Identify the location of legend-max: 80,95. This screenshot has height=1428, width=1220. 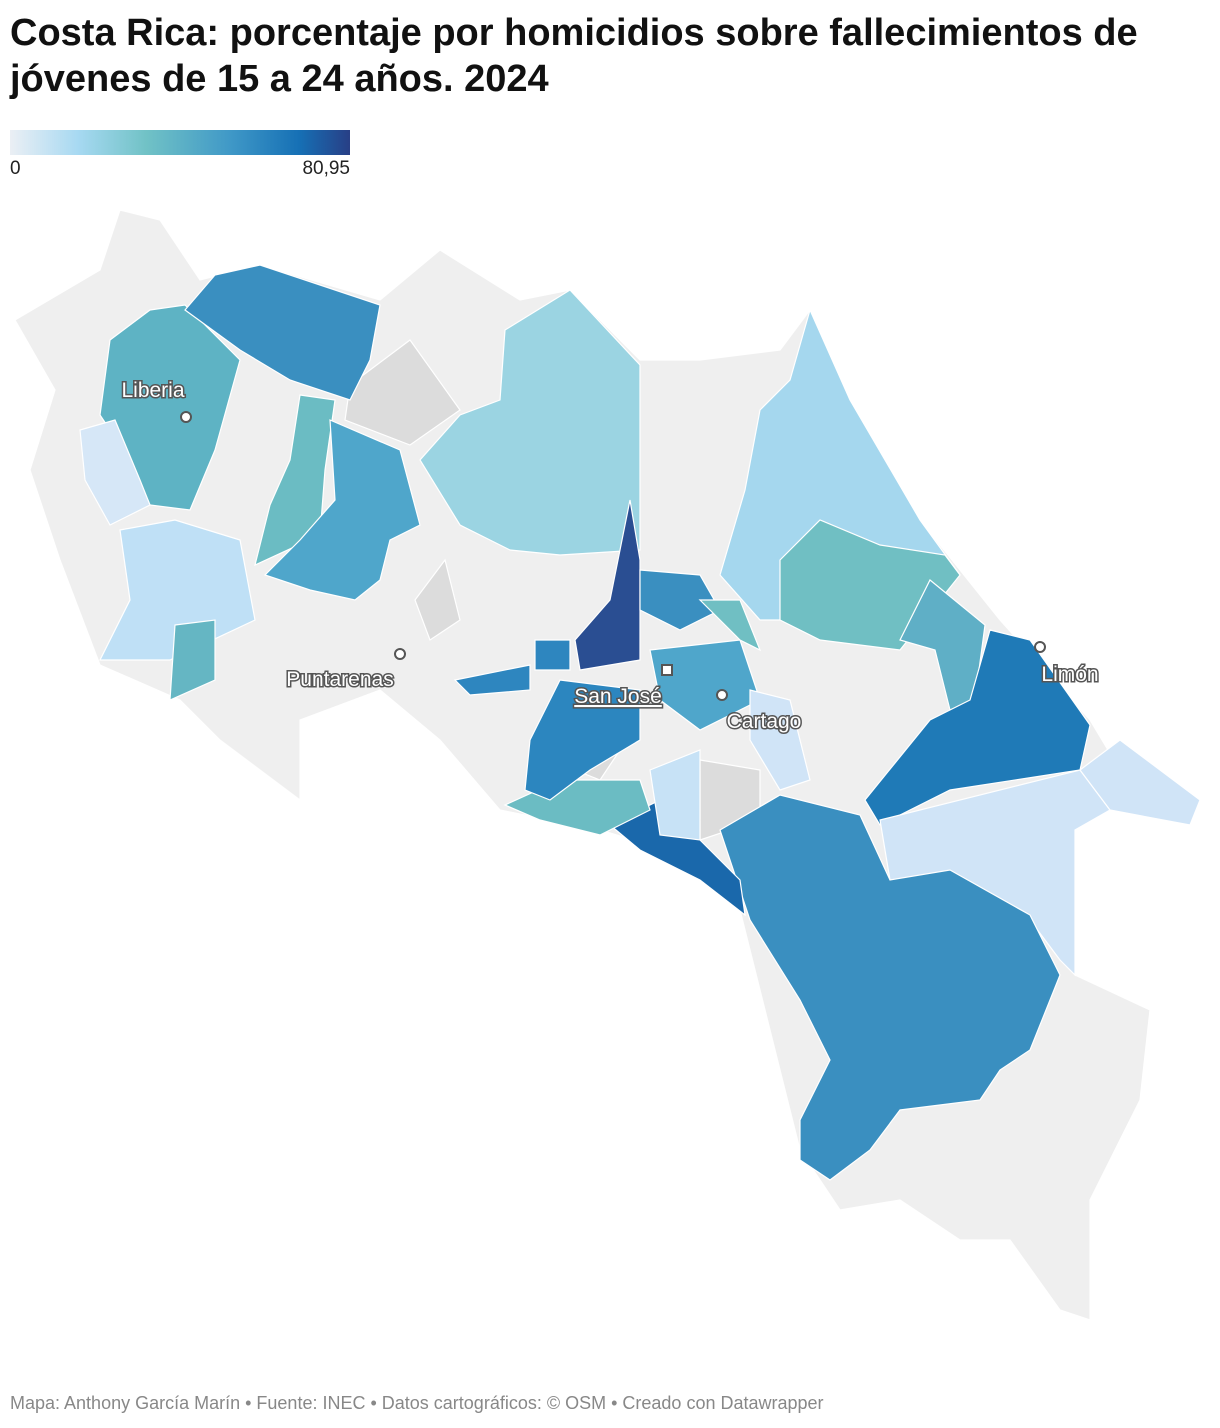
(326, 168).